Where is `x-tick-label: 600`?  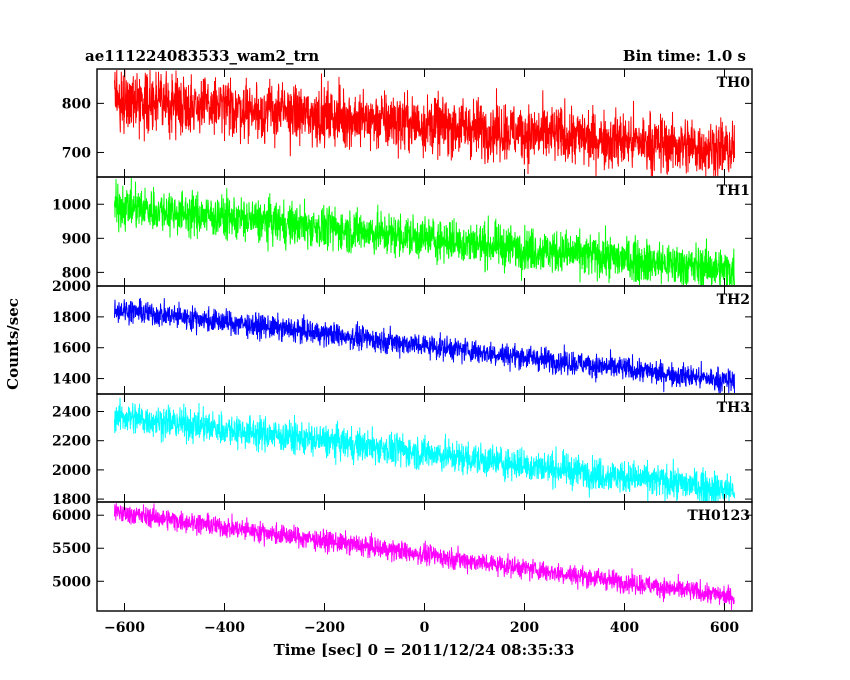
x-tick-label: 600 is located at coordinates (724, 628).